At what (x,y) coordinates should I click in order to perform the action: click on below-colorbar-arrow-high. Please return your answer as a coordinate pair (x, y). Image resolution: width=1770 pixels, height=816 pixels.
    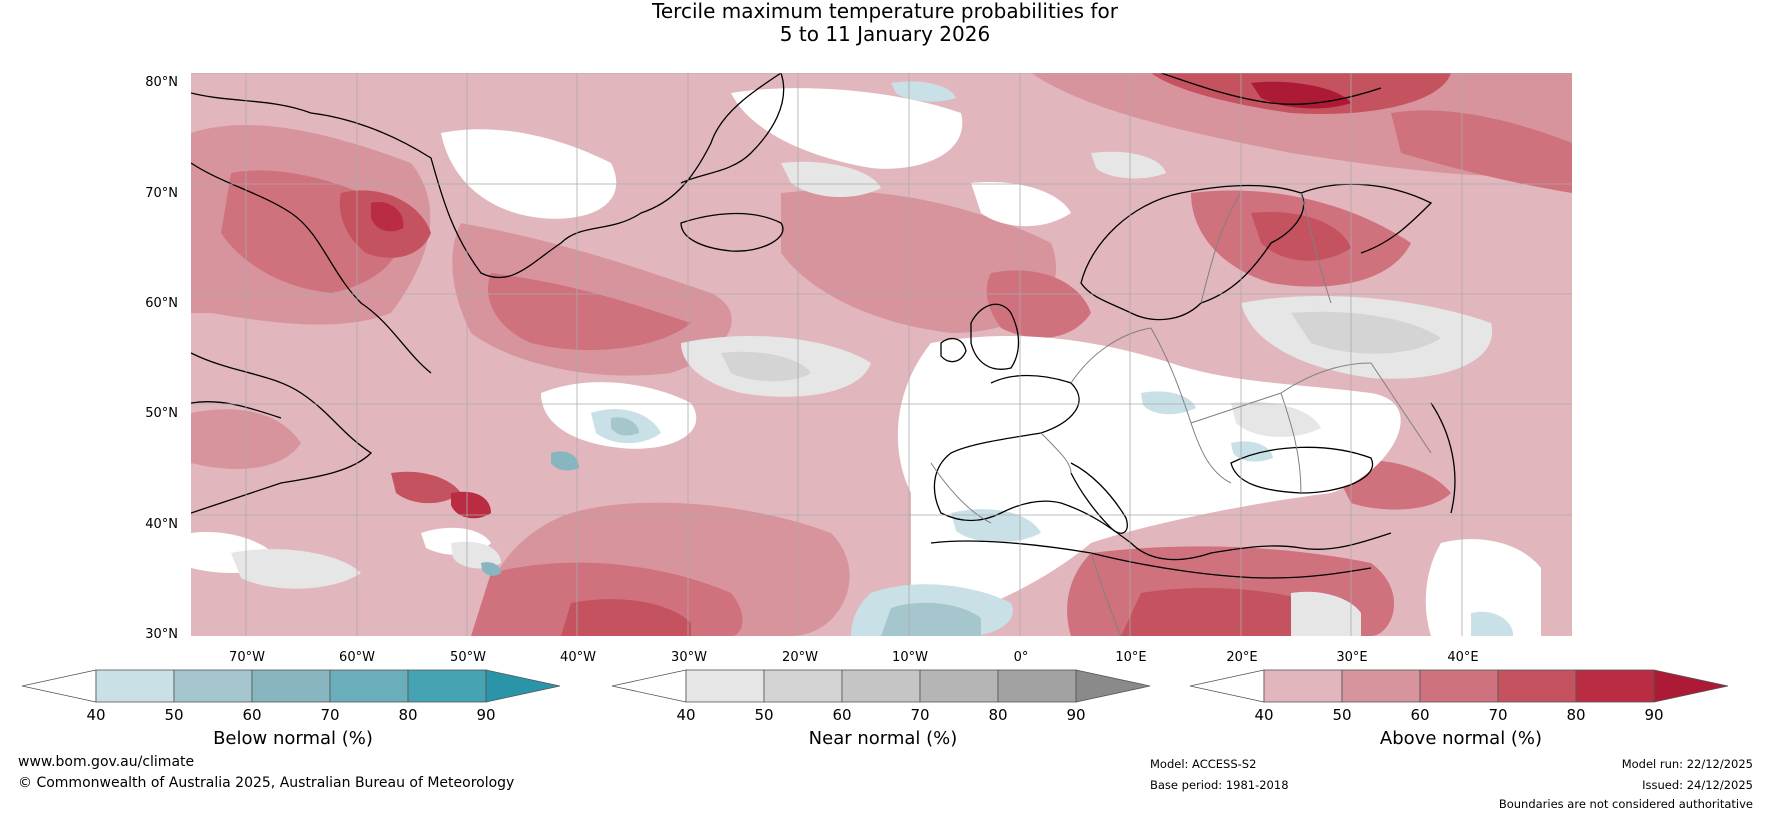
    Looking at the image, I should click on (523, 686).